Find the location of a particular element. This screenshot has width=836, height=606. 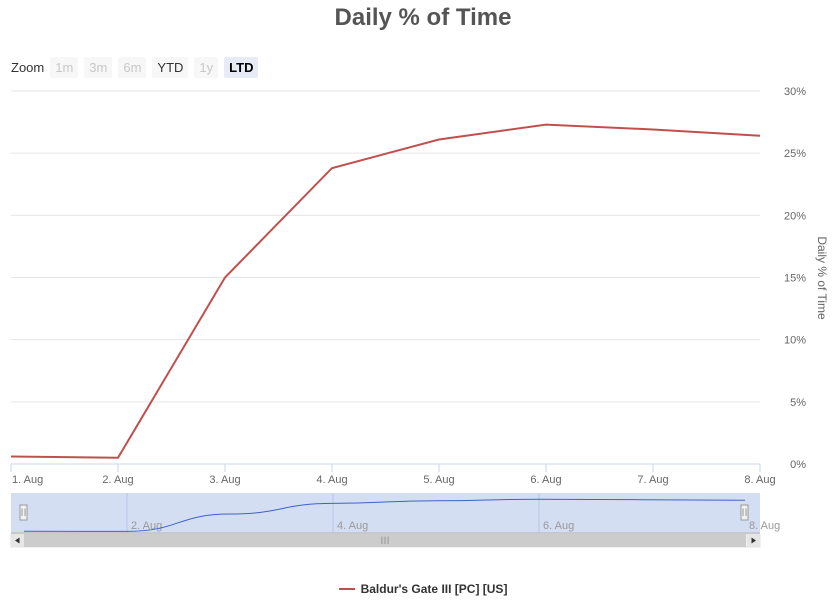

navigator-series-line is located at coordinates (384, 515).